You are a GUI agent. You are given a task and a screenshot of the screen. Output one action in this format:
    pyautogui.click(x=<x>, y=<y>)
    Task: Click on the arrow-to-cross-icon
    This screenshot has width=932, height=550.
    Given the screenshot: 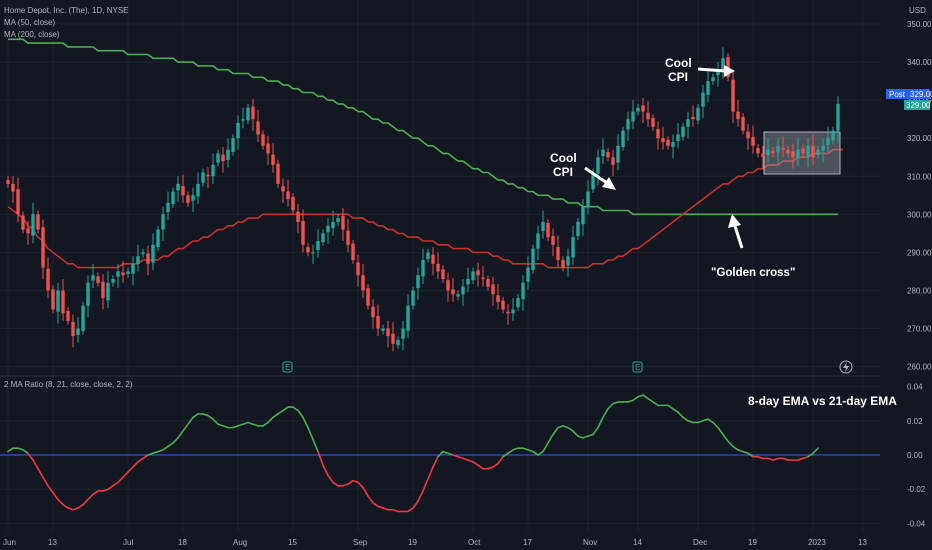 What is the action you would take?
    pyautogui.click(x=736, y=231)
    